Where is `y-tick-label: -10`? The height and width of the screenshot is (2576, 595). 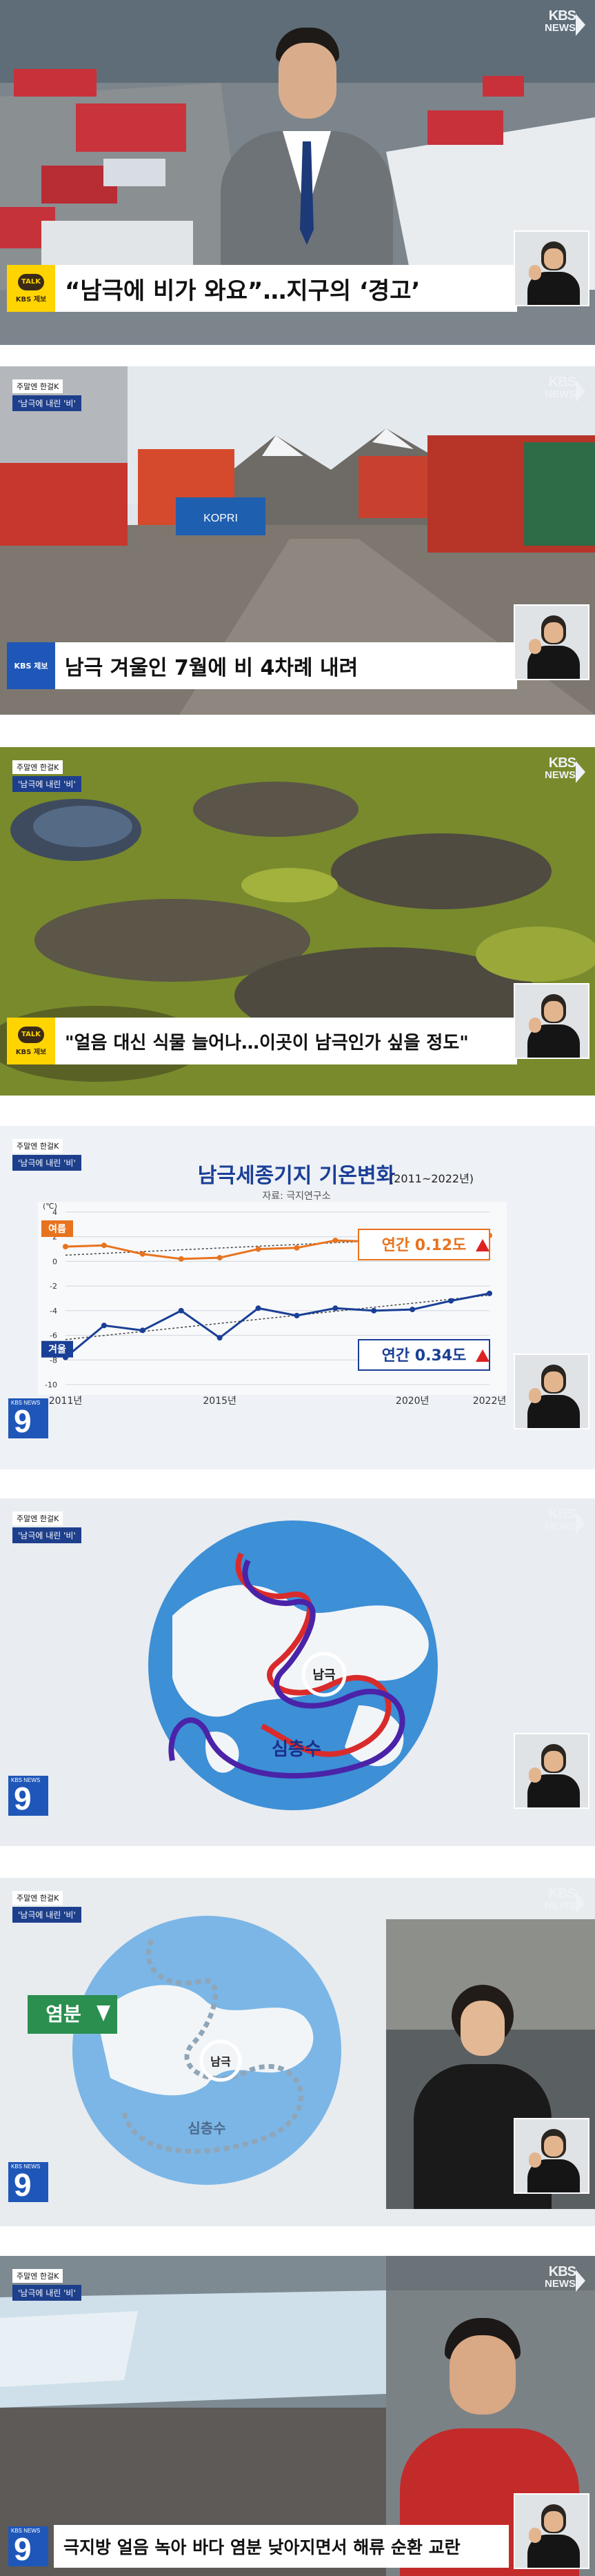 y-tick-label: -10 is located at coordinates (51, 1384).